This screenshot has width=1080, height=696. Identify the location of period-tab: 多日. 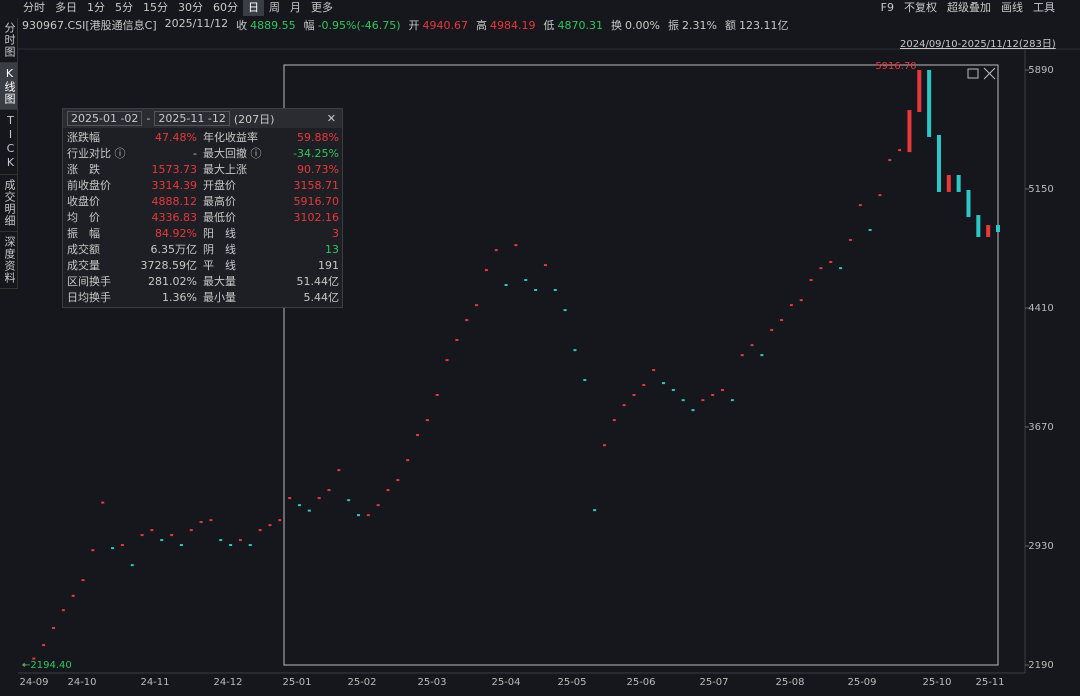
(66, 7).